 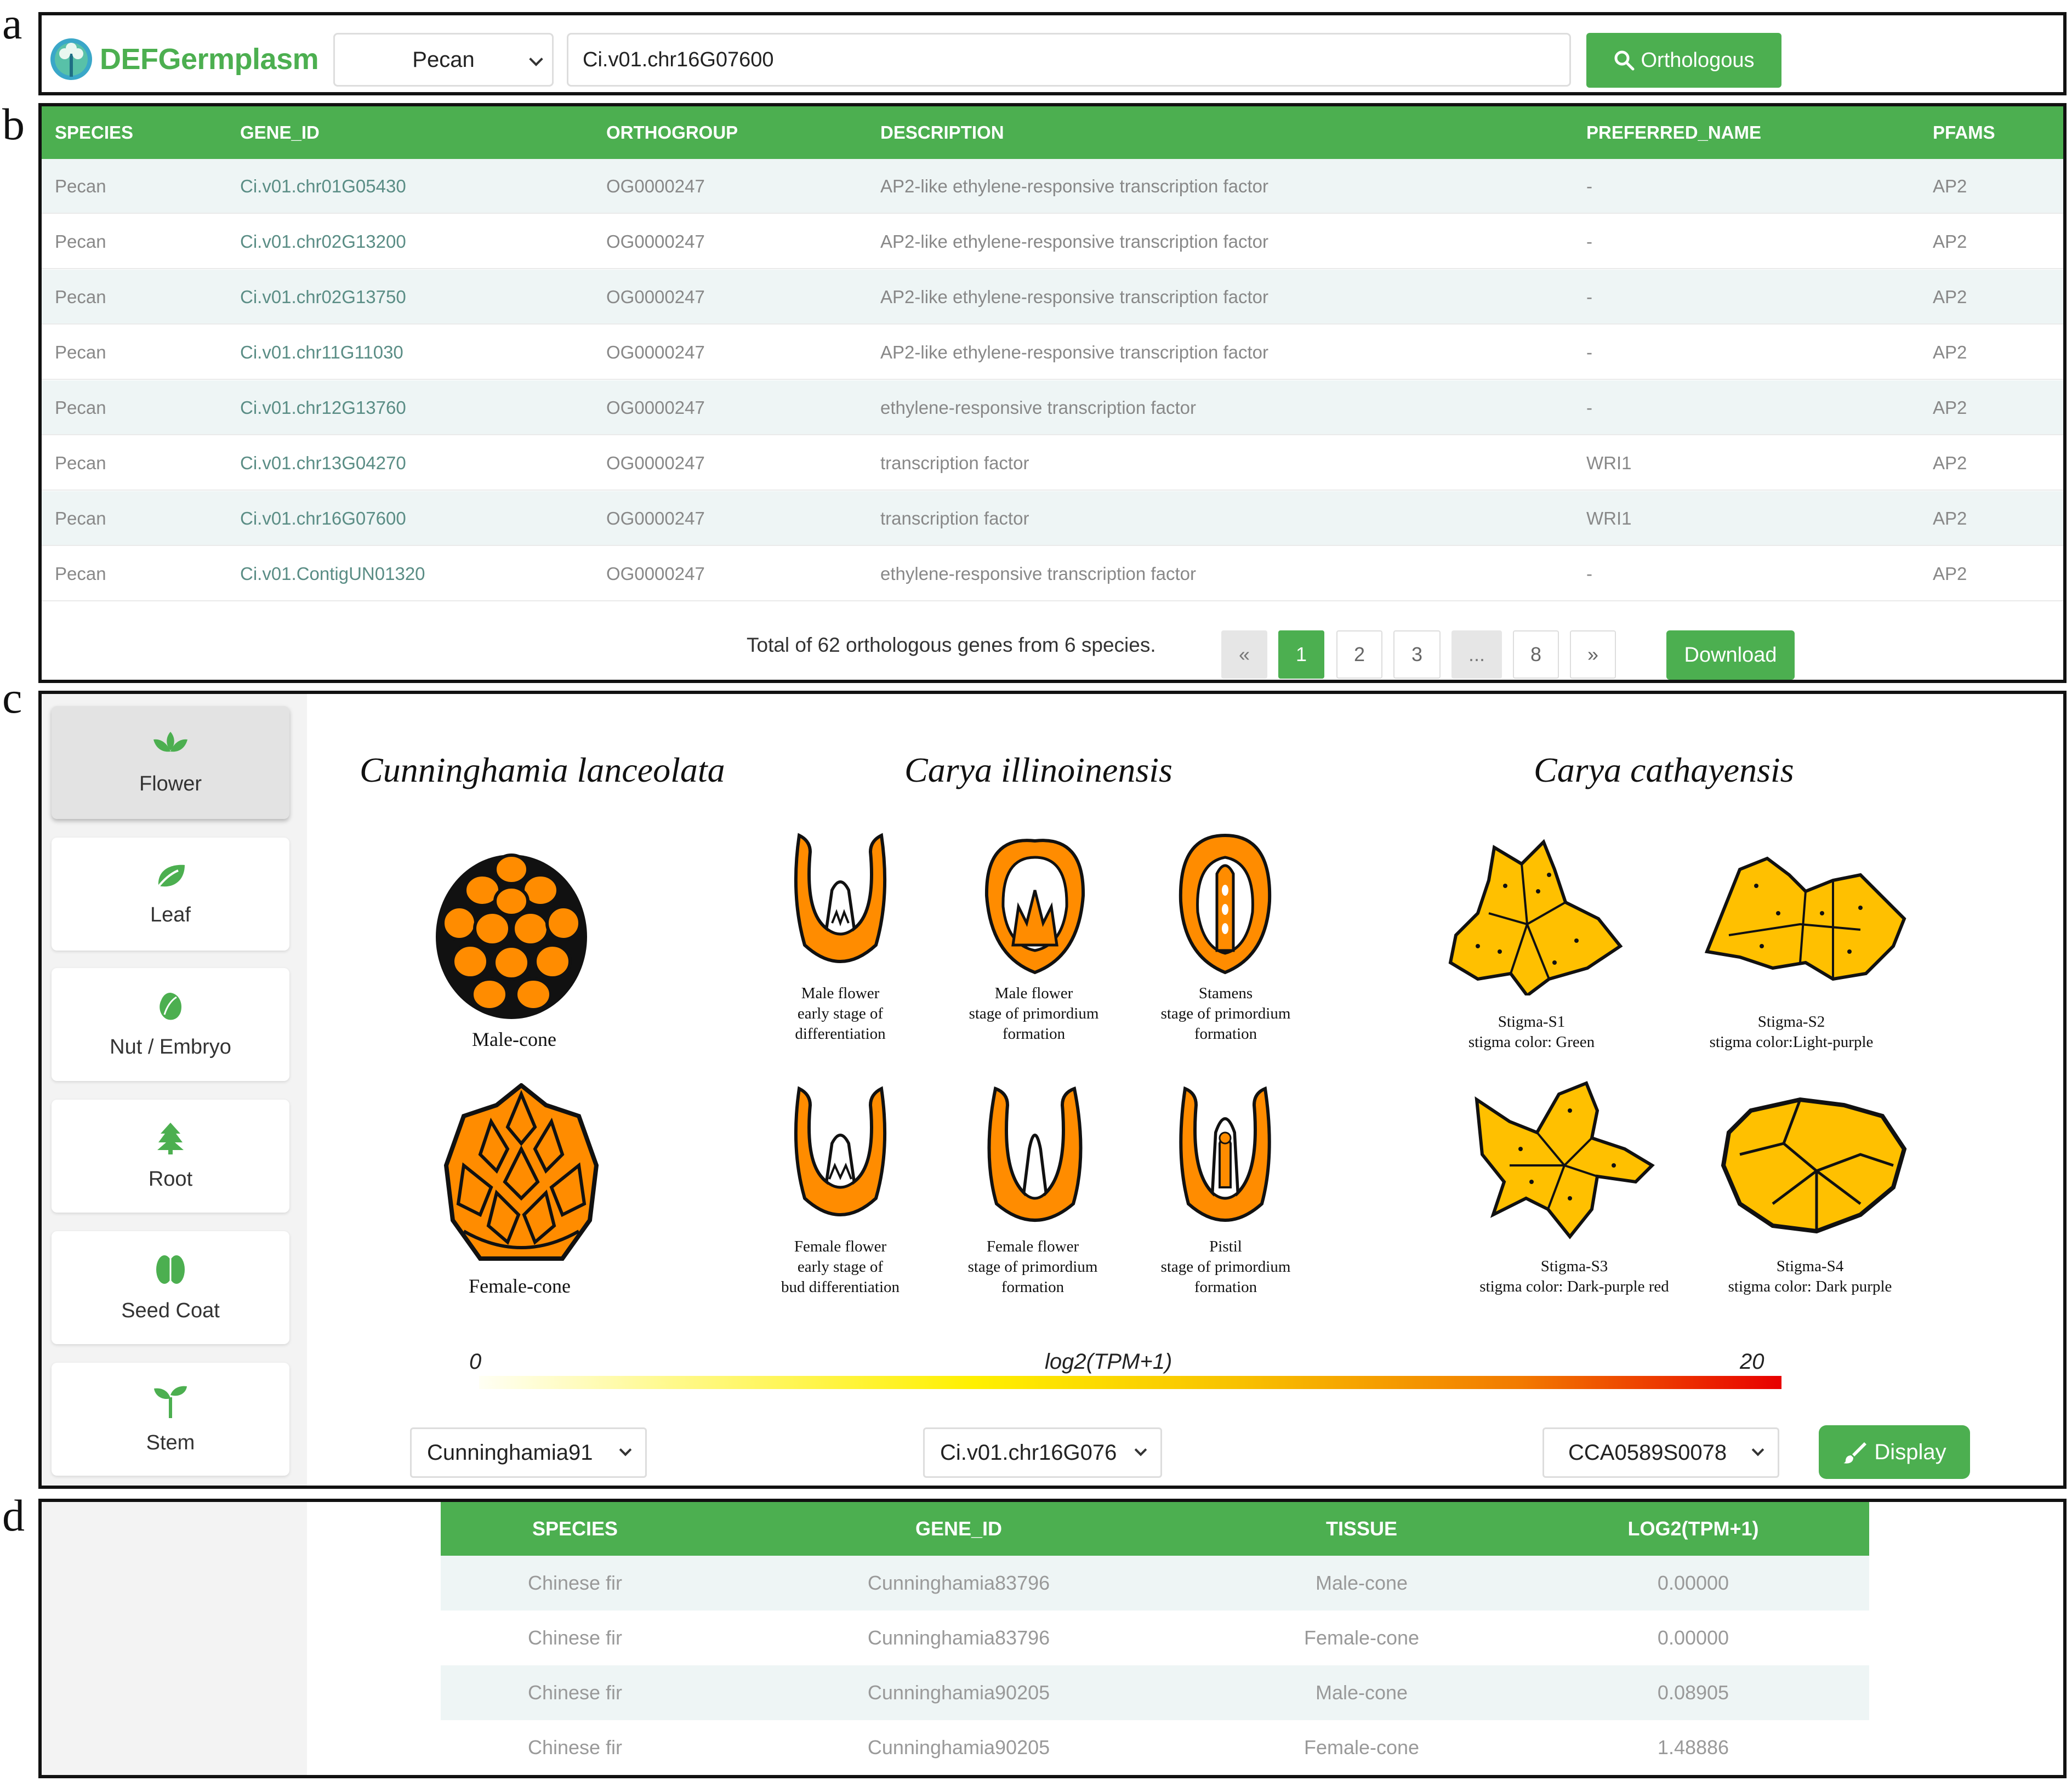 What do you see at coordinates (1814, 1165) in the screenshot?
I see `stigma-s4-image` at bounding box center [1814, 1165].